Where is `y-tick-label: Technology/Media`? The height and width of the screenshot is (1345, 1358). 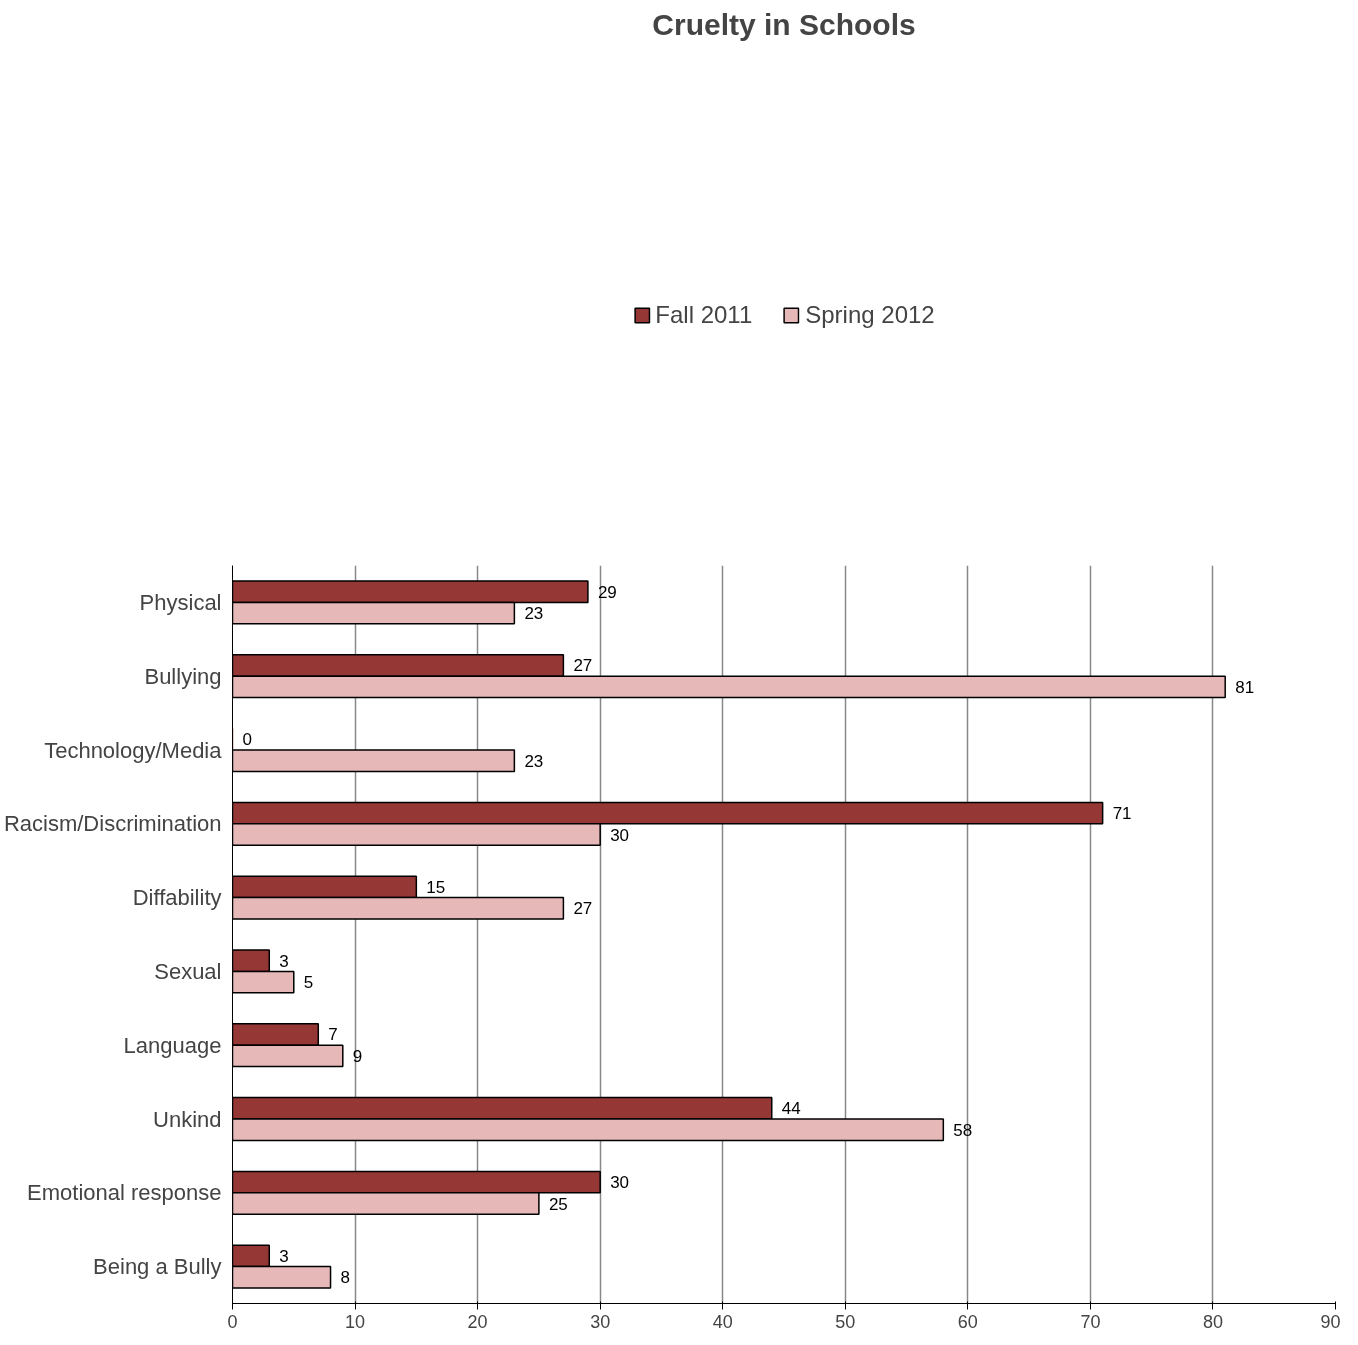
y-tick-label: Technology/Media is located at coordinates (133, 750).